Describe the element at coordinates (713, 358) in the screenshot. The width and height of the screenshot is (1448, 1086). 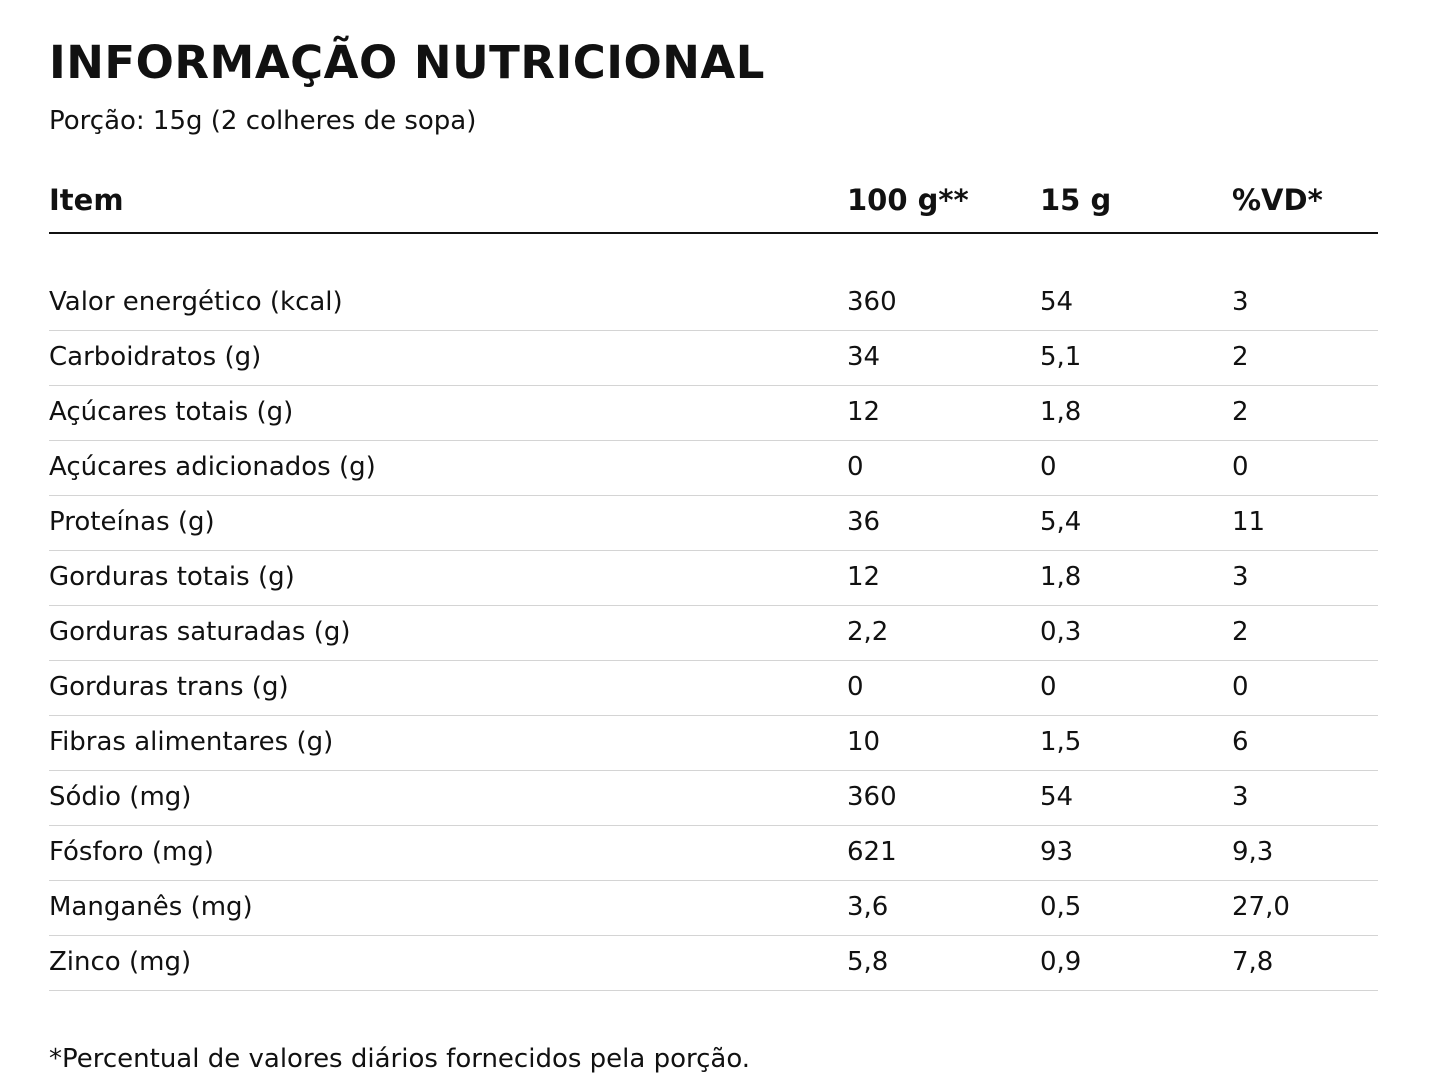
I see `table-row: Carboidratos (g) 34 5,1 2` at that location.